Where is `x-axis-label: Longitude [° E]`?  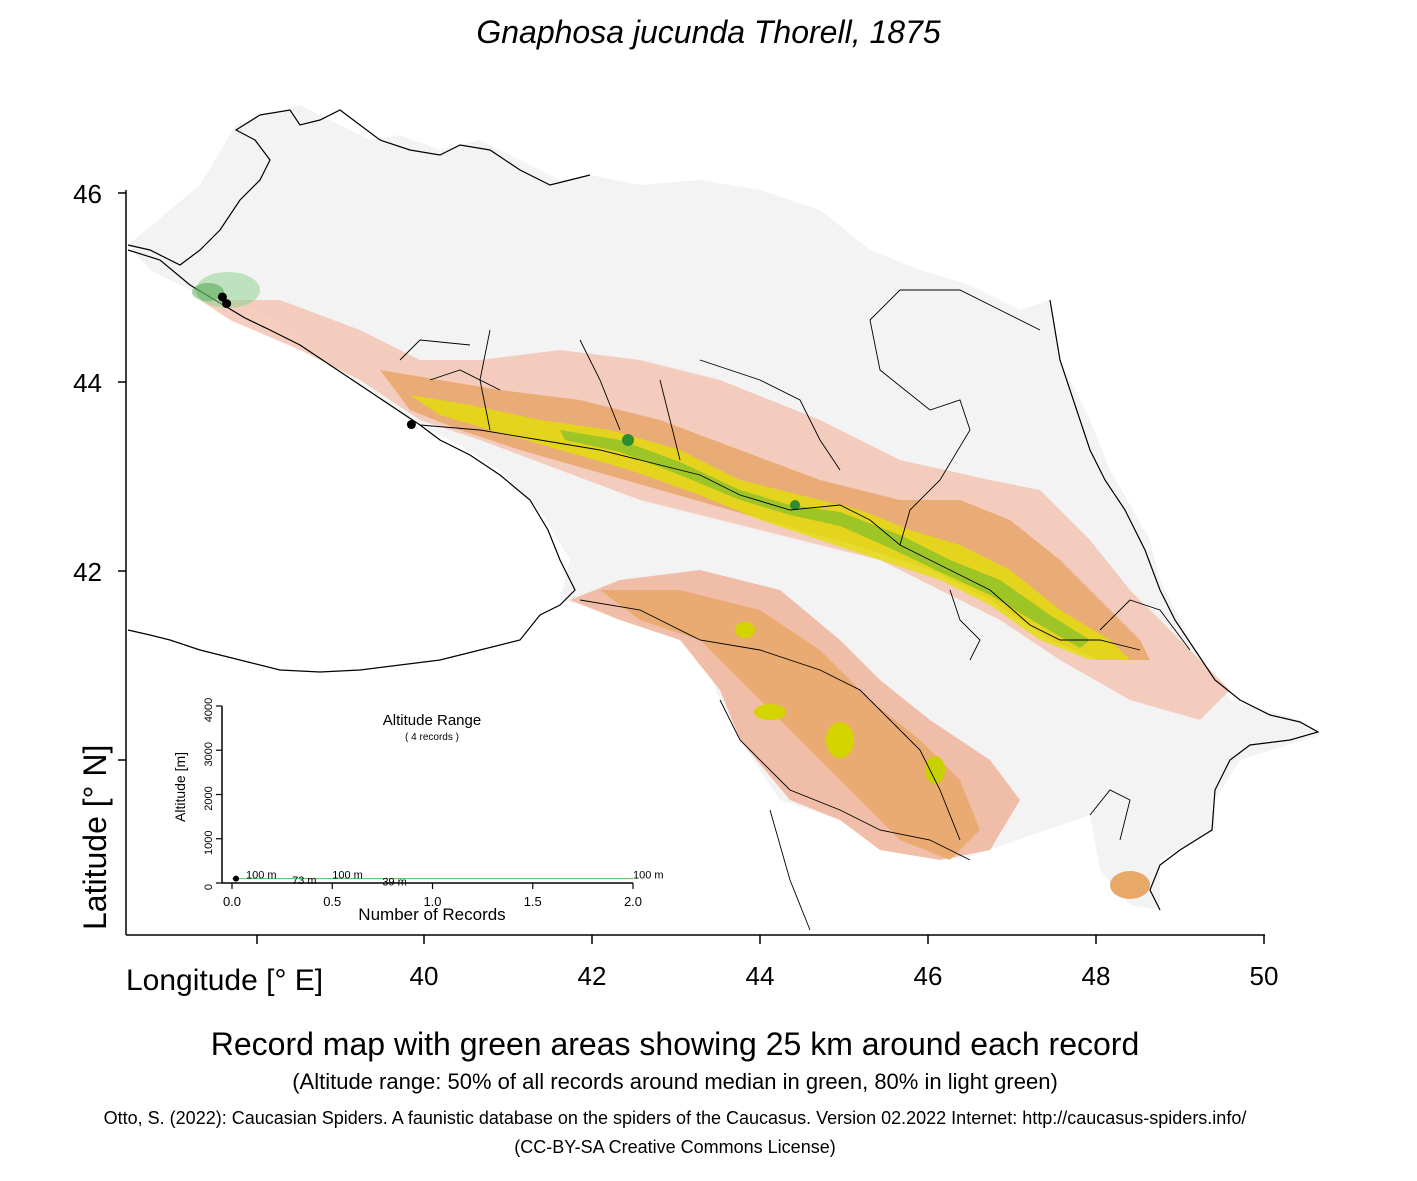 x-axis-label: Longitude [° E] is located at coordinates (224, 980).